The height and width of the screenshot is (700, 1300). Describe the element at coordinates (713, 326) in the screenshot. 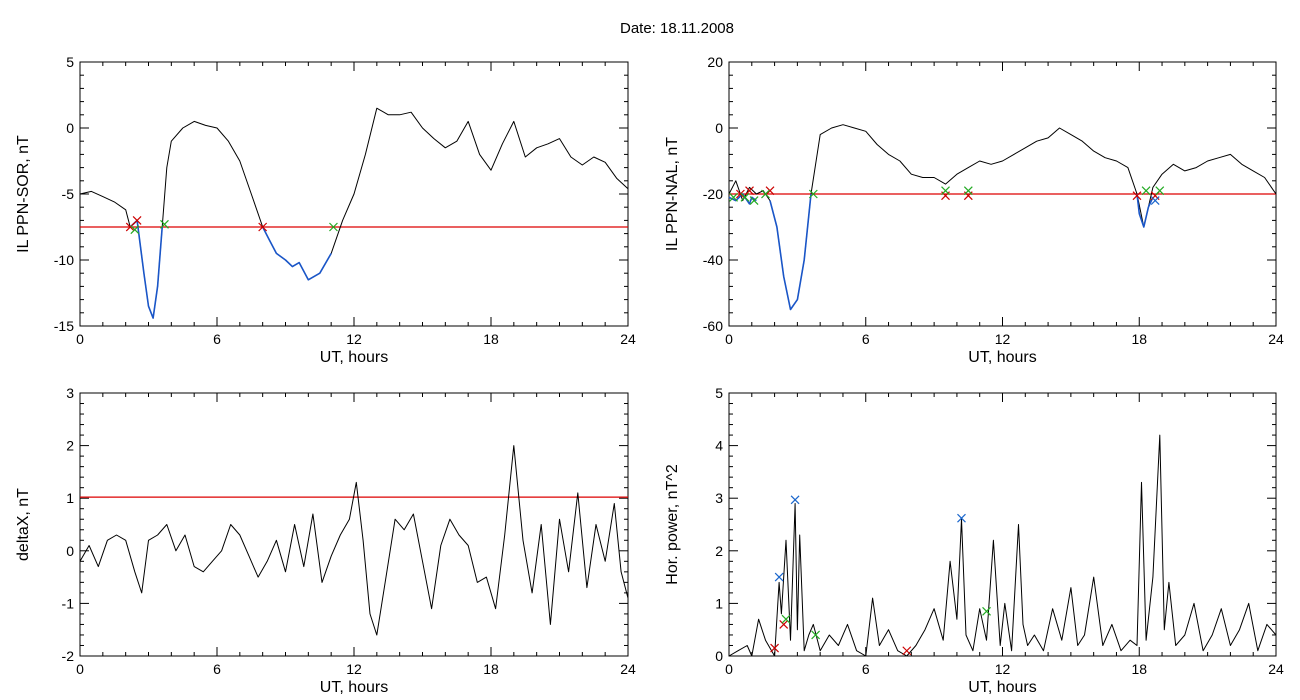

I see `y-tick-label: -60` at that location.